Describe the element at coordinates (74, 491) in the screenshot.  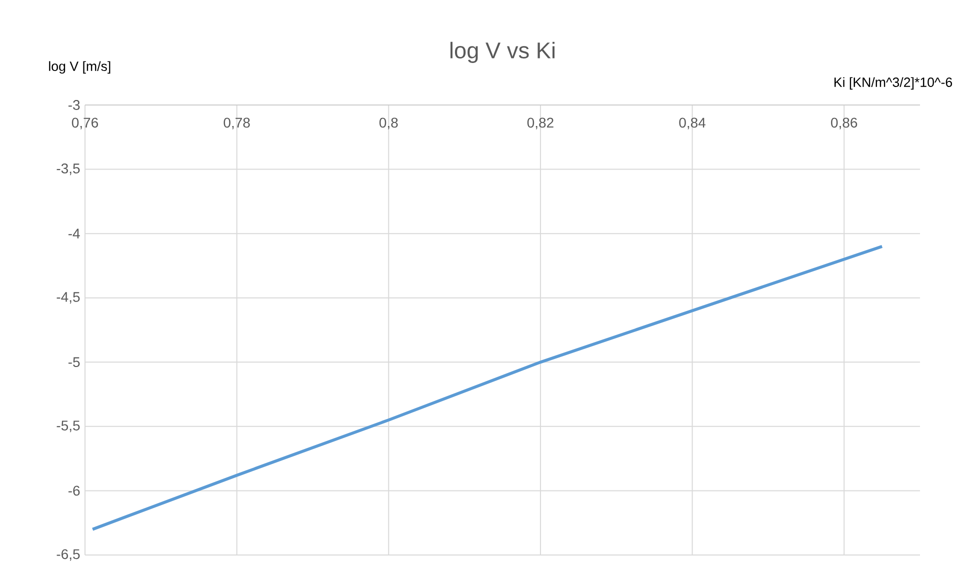
I see `y-tick-label: -6` at that location.